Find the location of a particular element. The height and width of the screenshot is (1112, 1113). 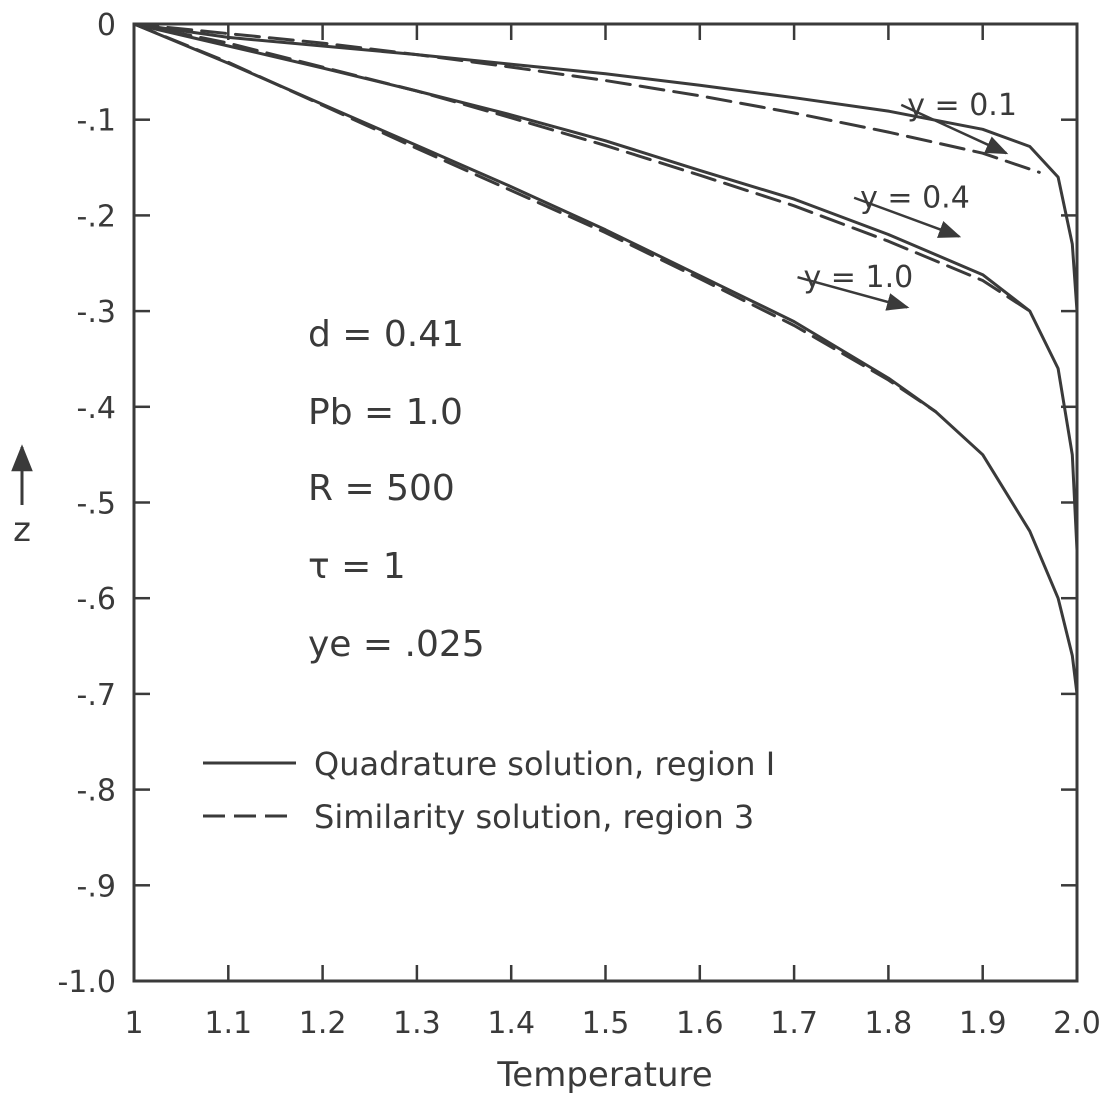

legend-solid-label: Quadrature solution, region I is located at coordinates (544, 764).